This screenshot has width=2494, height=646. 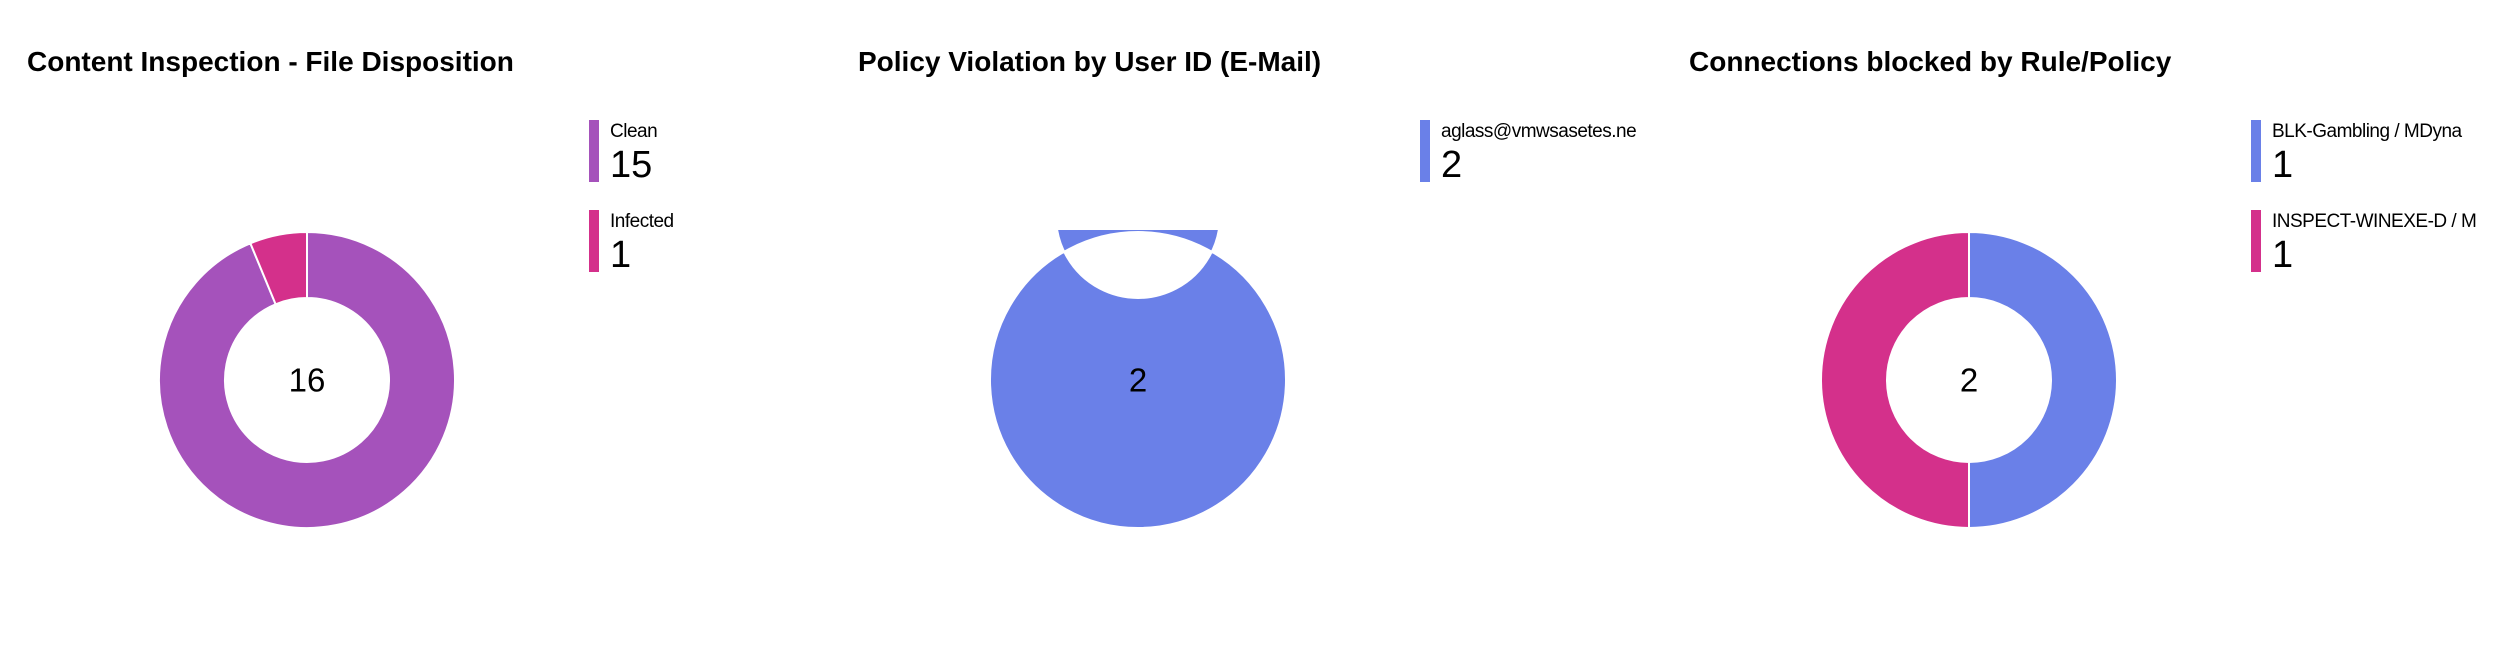 I want to click on legend-value: 2, so click(x=1452, y=165).